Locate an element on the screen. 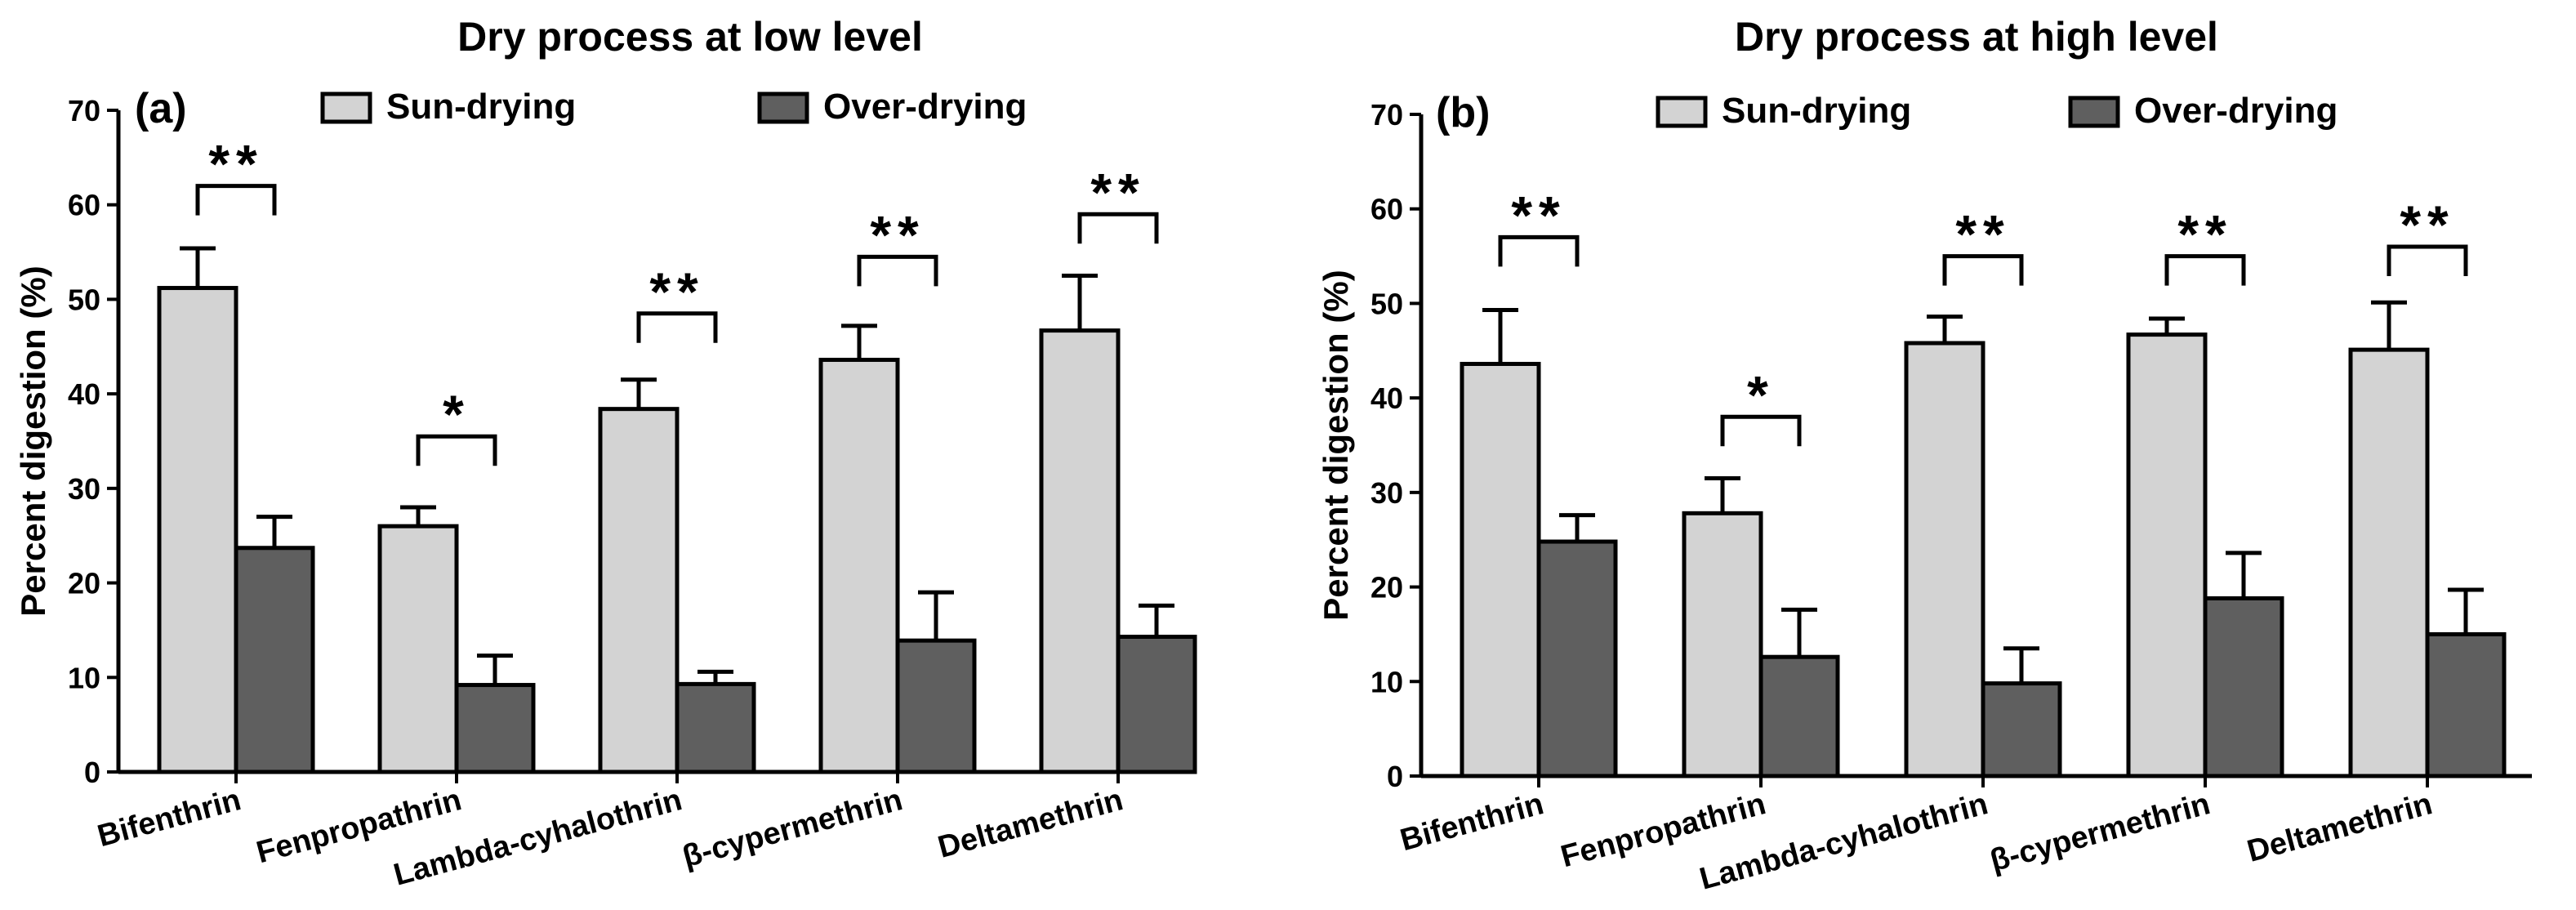  panel-label: (a) is located at coordinates (161, 109).